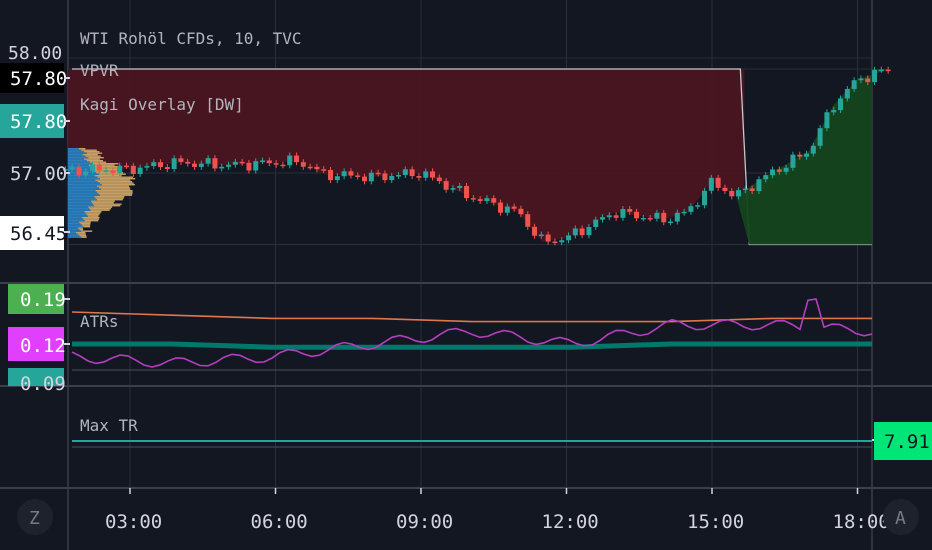  I want to click on maxtr-label-bg, so click(903, 441).